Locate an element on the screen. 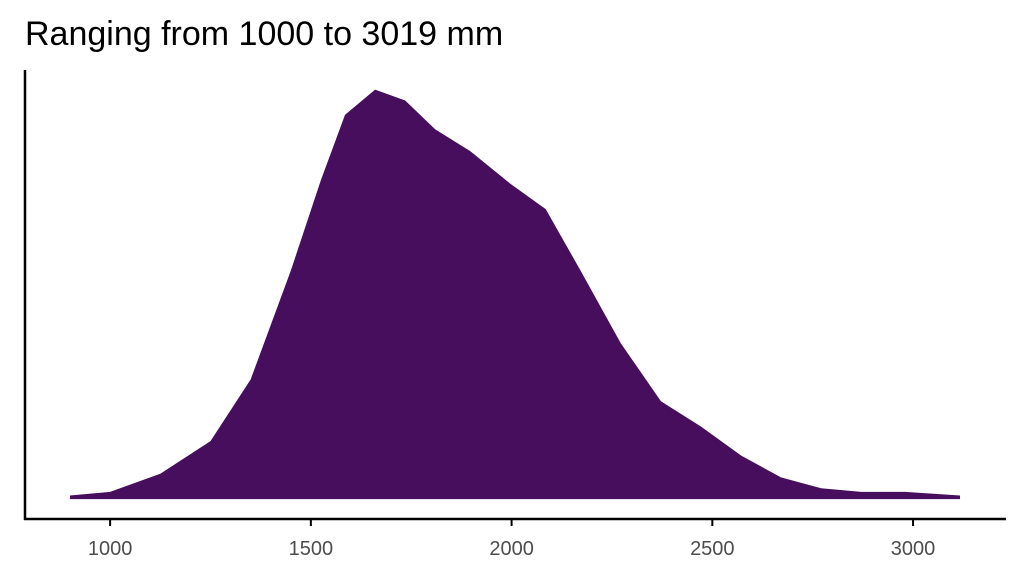 Image resolution: width=1024 pixels, height=576 pixels. x-tick-label: 1500 is located at coordinates (311, 549).